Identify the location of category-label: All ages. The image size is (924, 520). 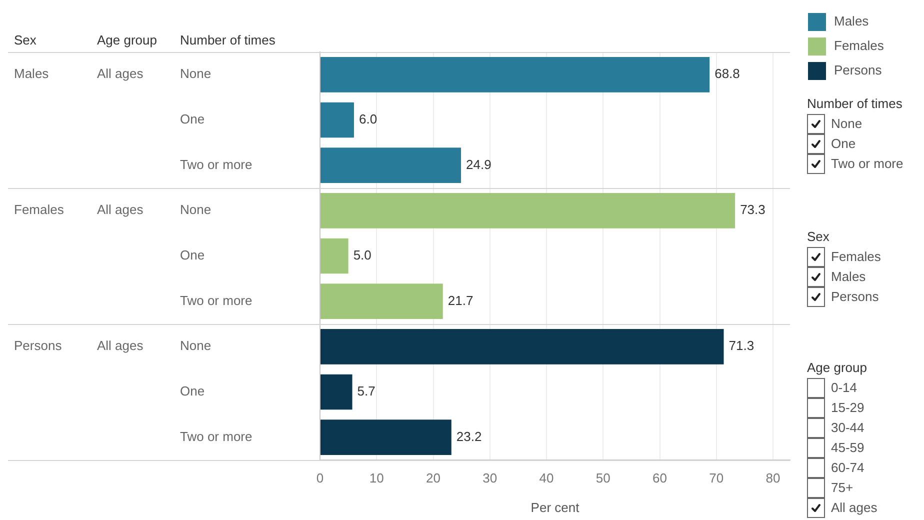
(854, 508).